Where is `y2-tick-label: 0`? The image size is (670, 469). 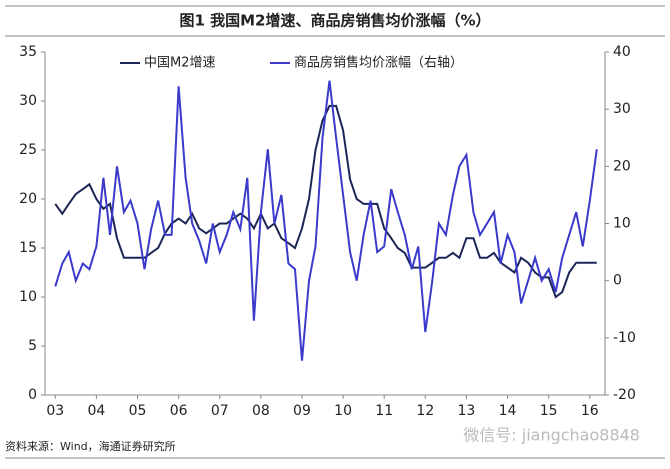
y2-tick-label: 0 is located at coordinates (617, 281).